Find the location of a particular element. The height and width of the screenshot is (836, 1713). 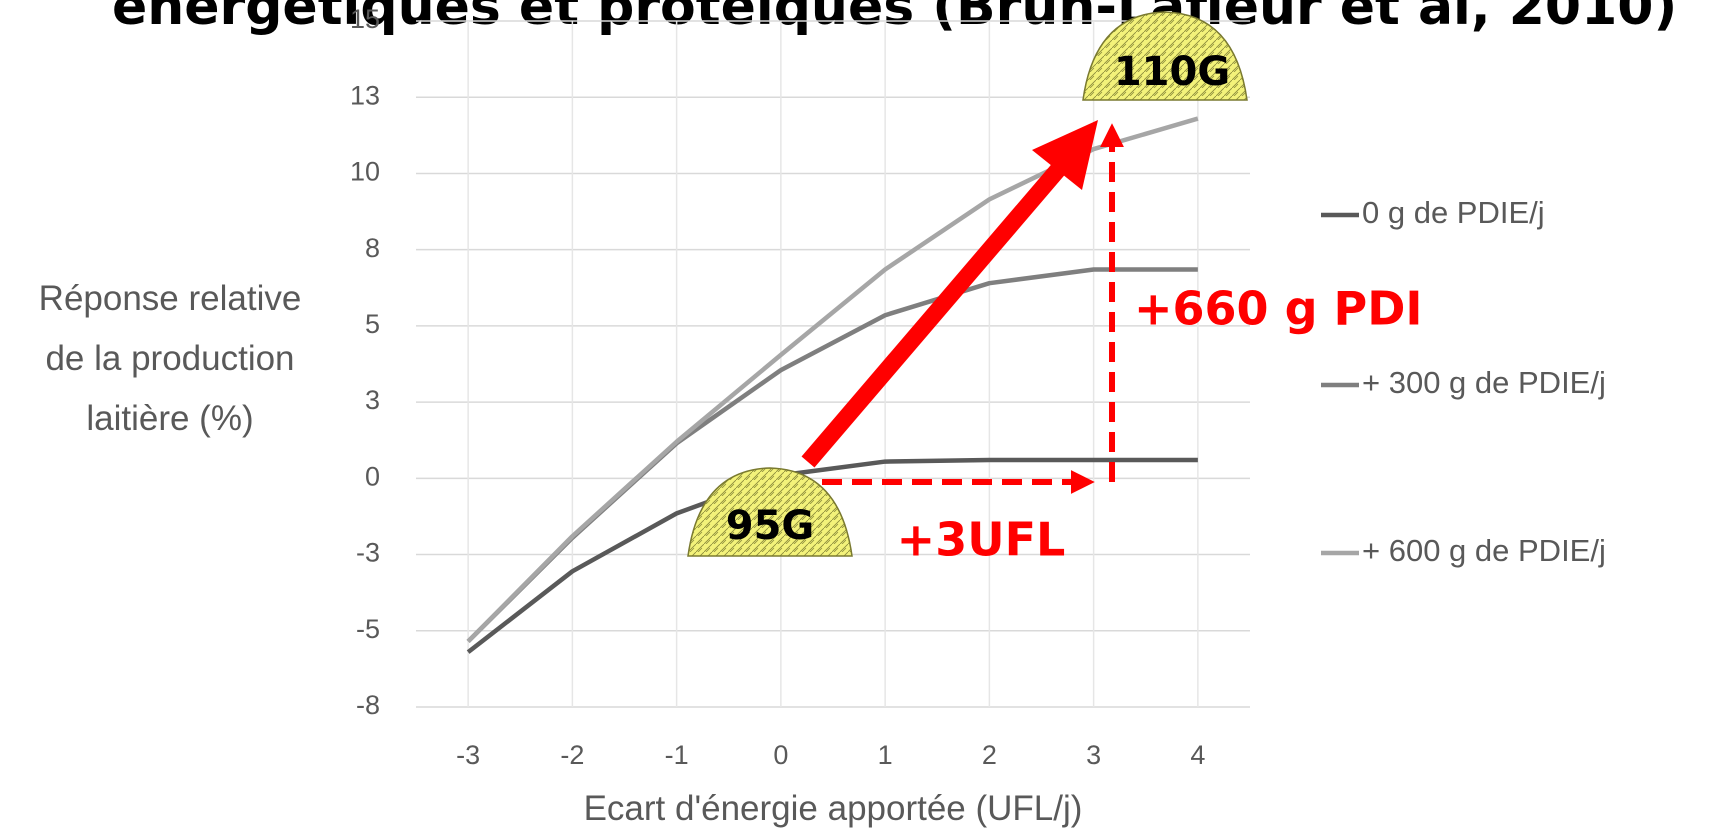

legend-label: 0 g de PDIE/j is located at coordinates (1453, 212).